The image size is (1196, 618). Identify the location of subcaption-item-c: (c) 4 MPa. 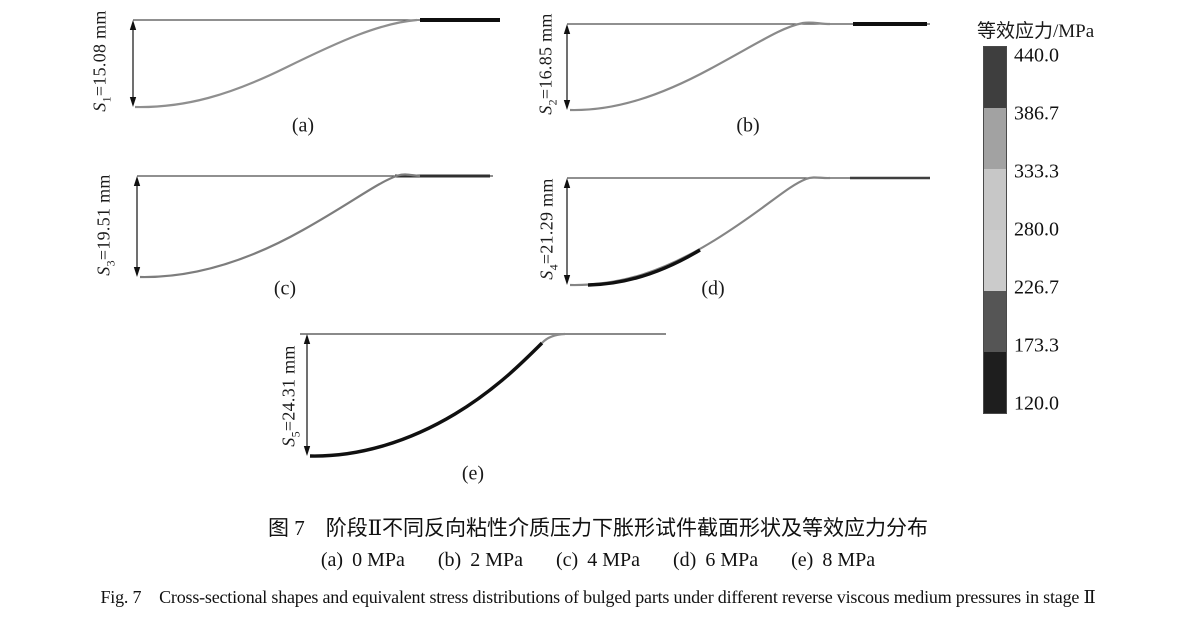
(598, 560).